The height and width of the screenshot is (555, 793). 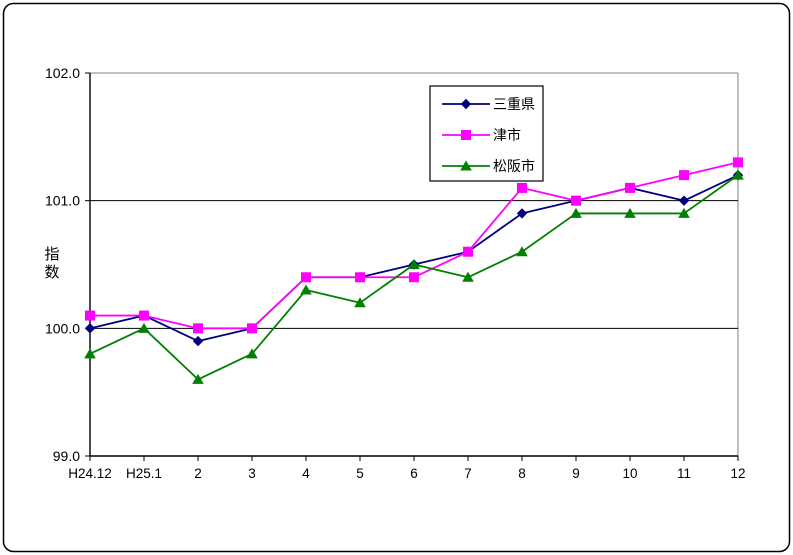 I want to click on y-tick-label: 99.0, so click(x=66, y=456).